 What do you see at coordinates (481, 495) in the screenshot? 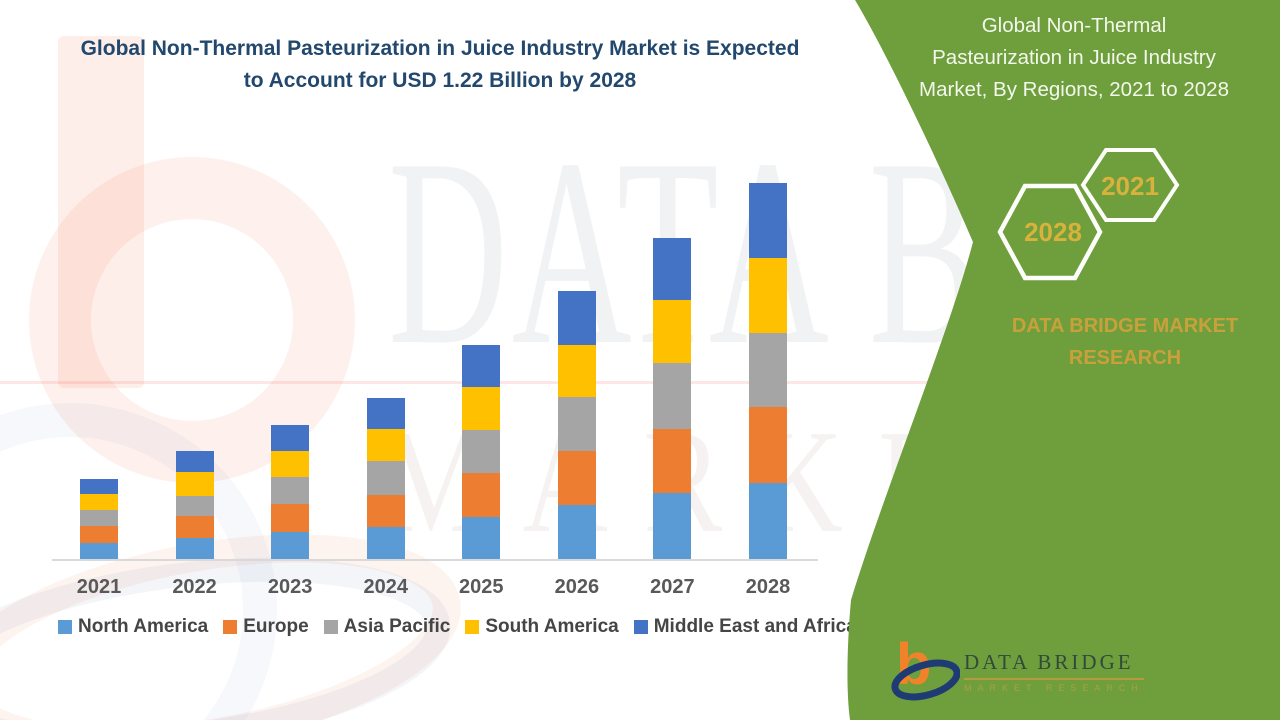
I see `bar-segment-2025-europe` at bounding box center [481, 495].